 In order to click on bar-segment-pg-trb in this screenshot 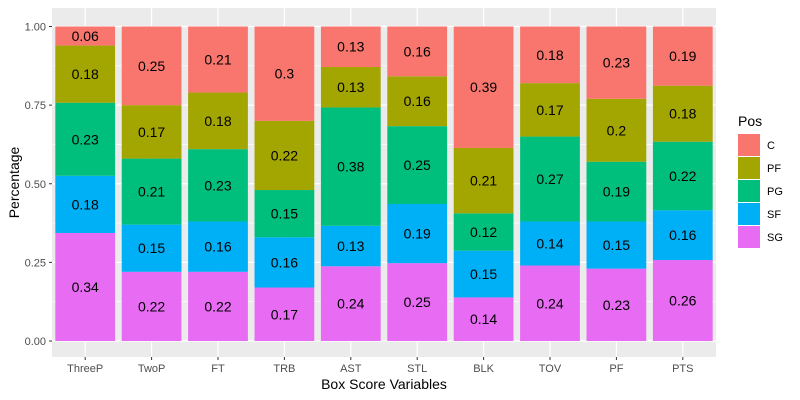, I will do `click(284, 214)`.